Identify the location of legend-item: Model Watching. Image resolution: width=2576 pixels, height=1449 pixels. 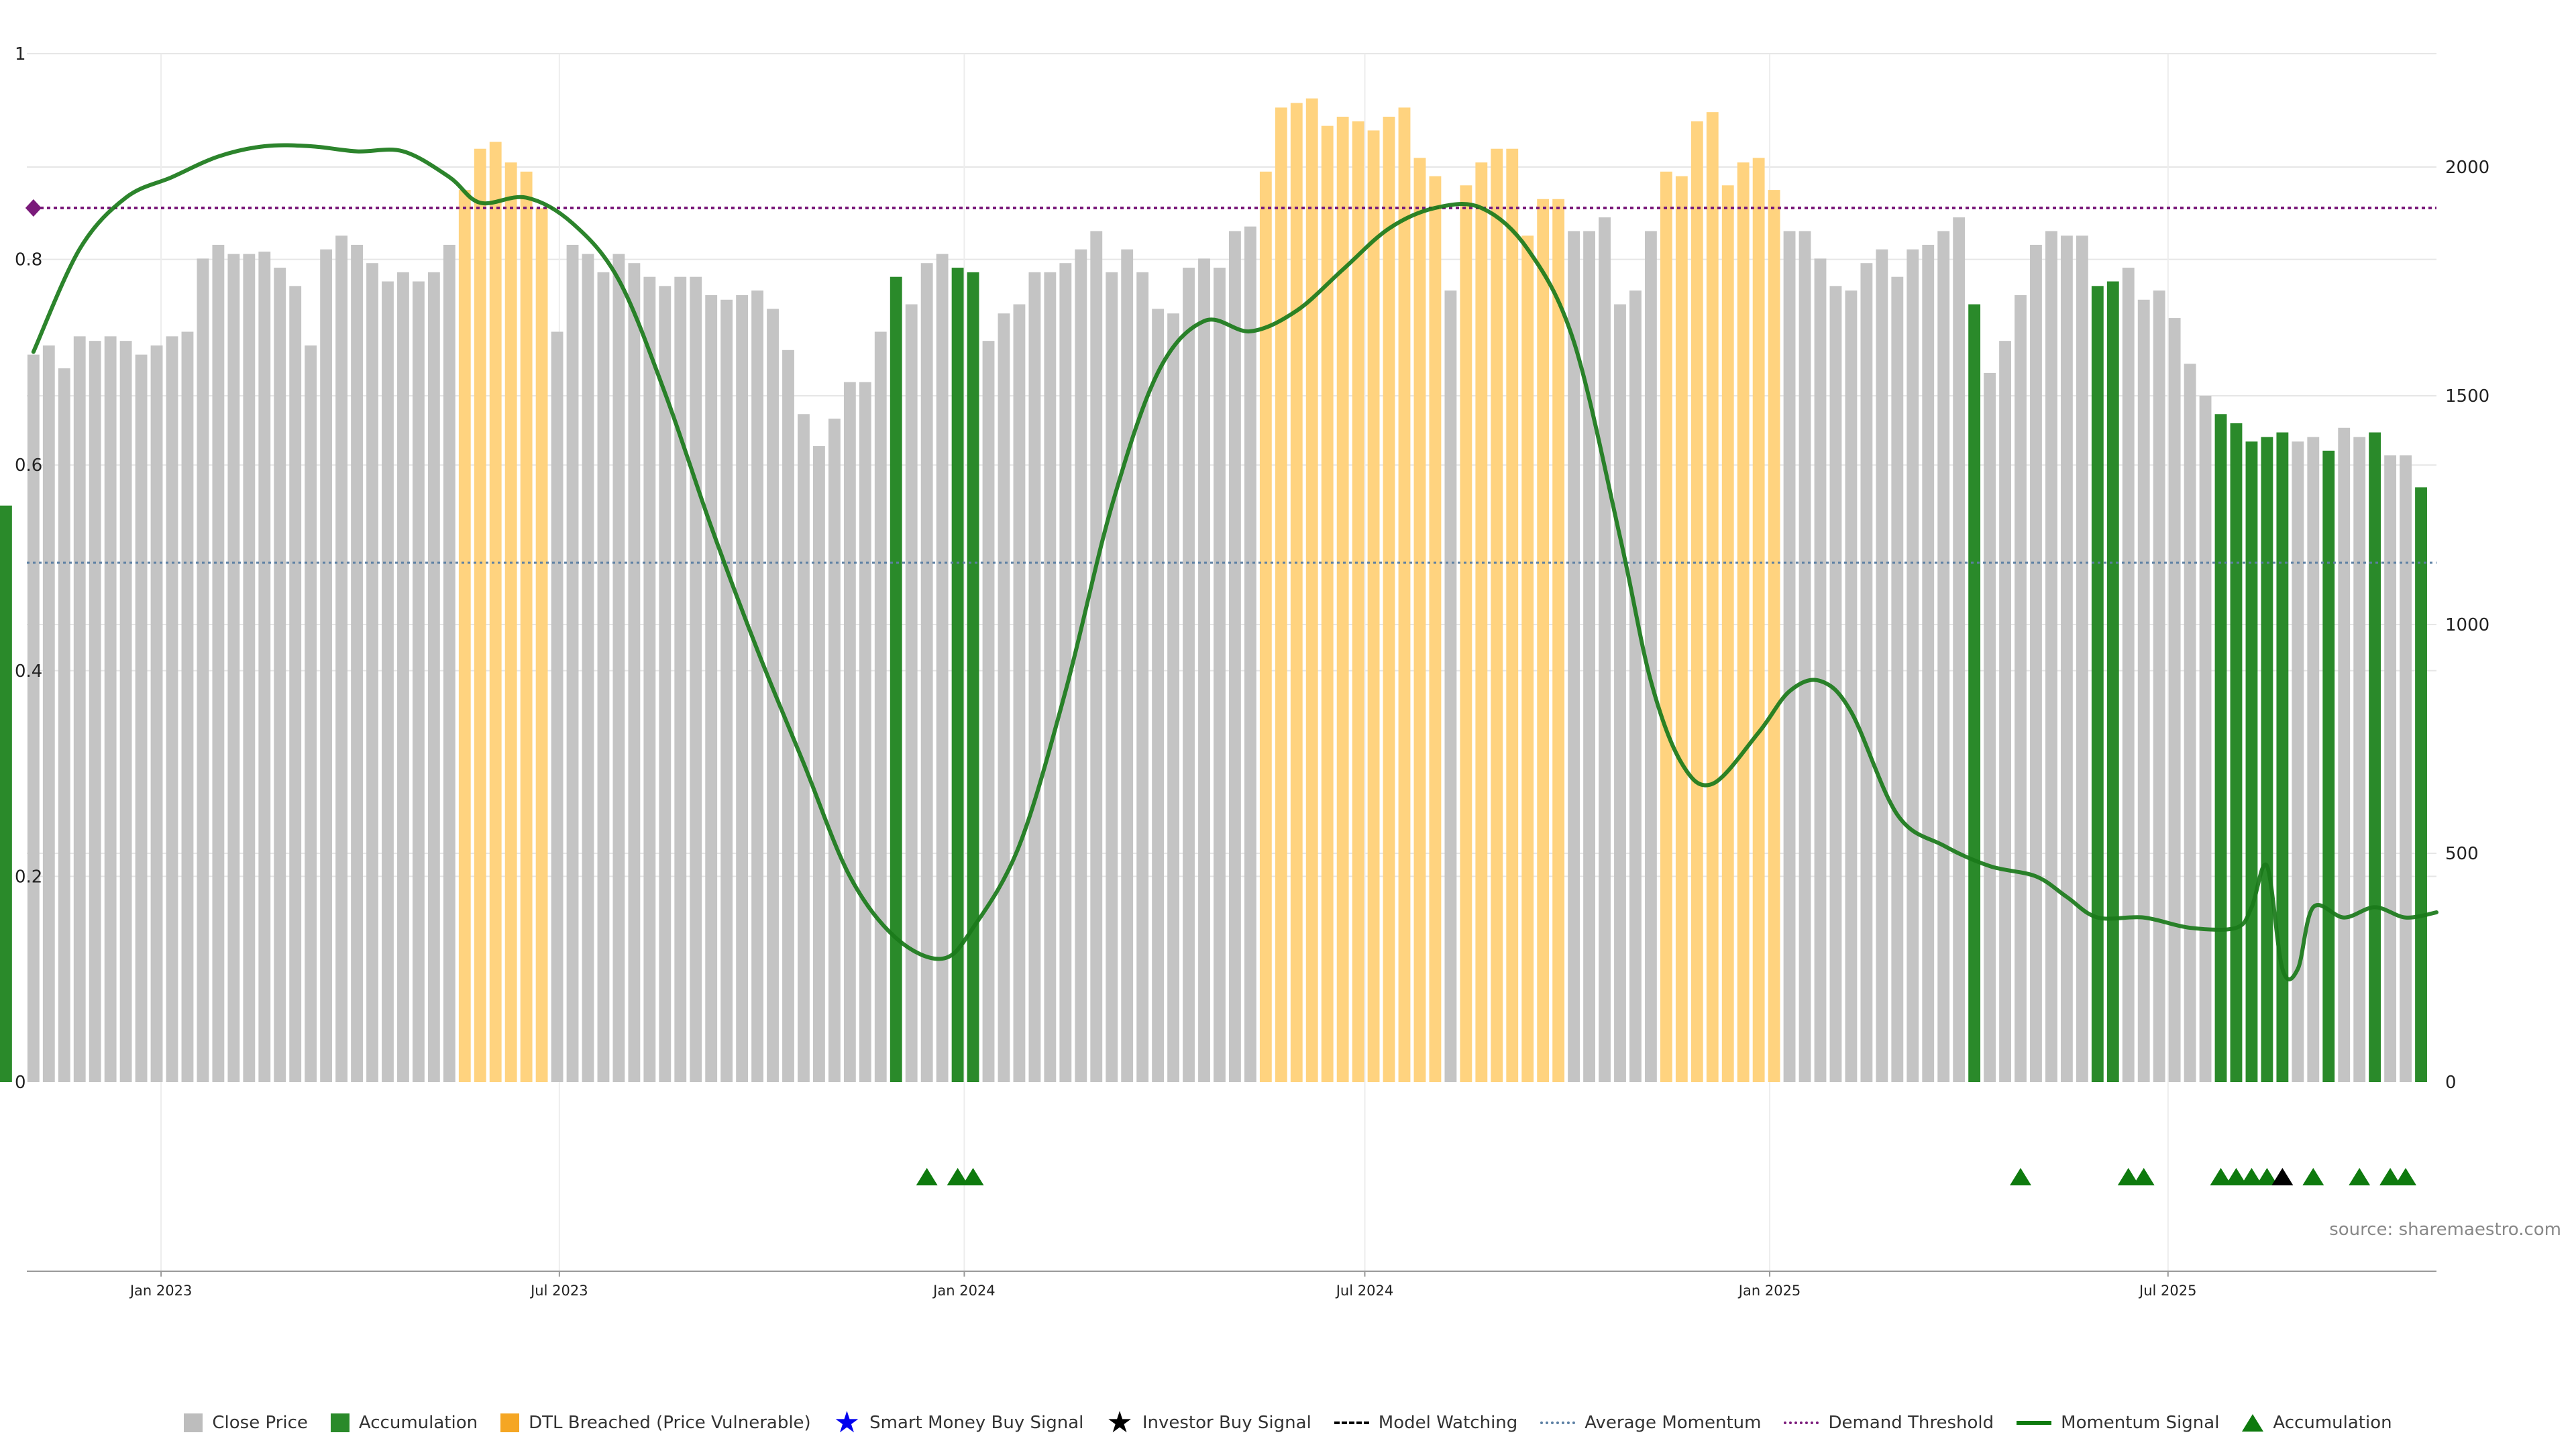
(1425, 1423).